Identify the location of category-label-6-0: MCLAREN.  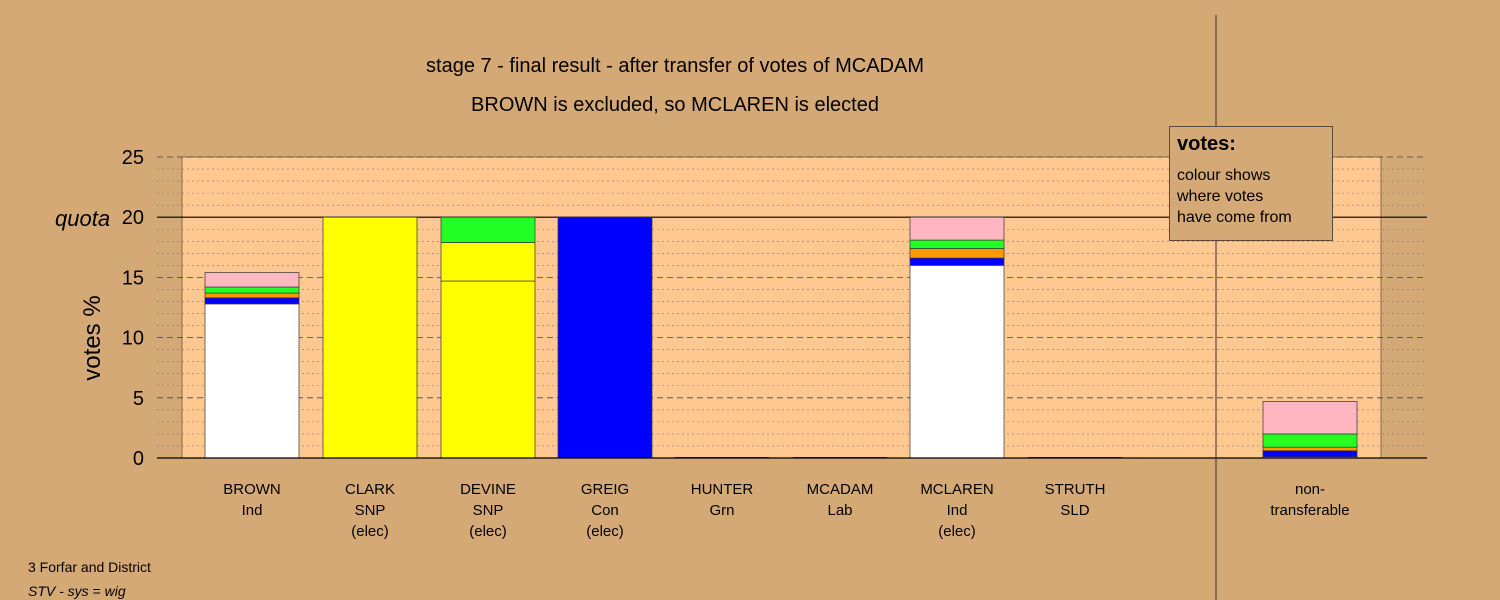
(956, 489).